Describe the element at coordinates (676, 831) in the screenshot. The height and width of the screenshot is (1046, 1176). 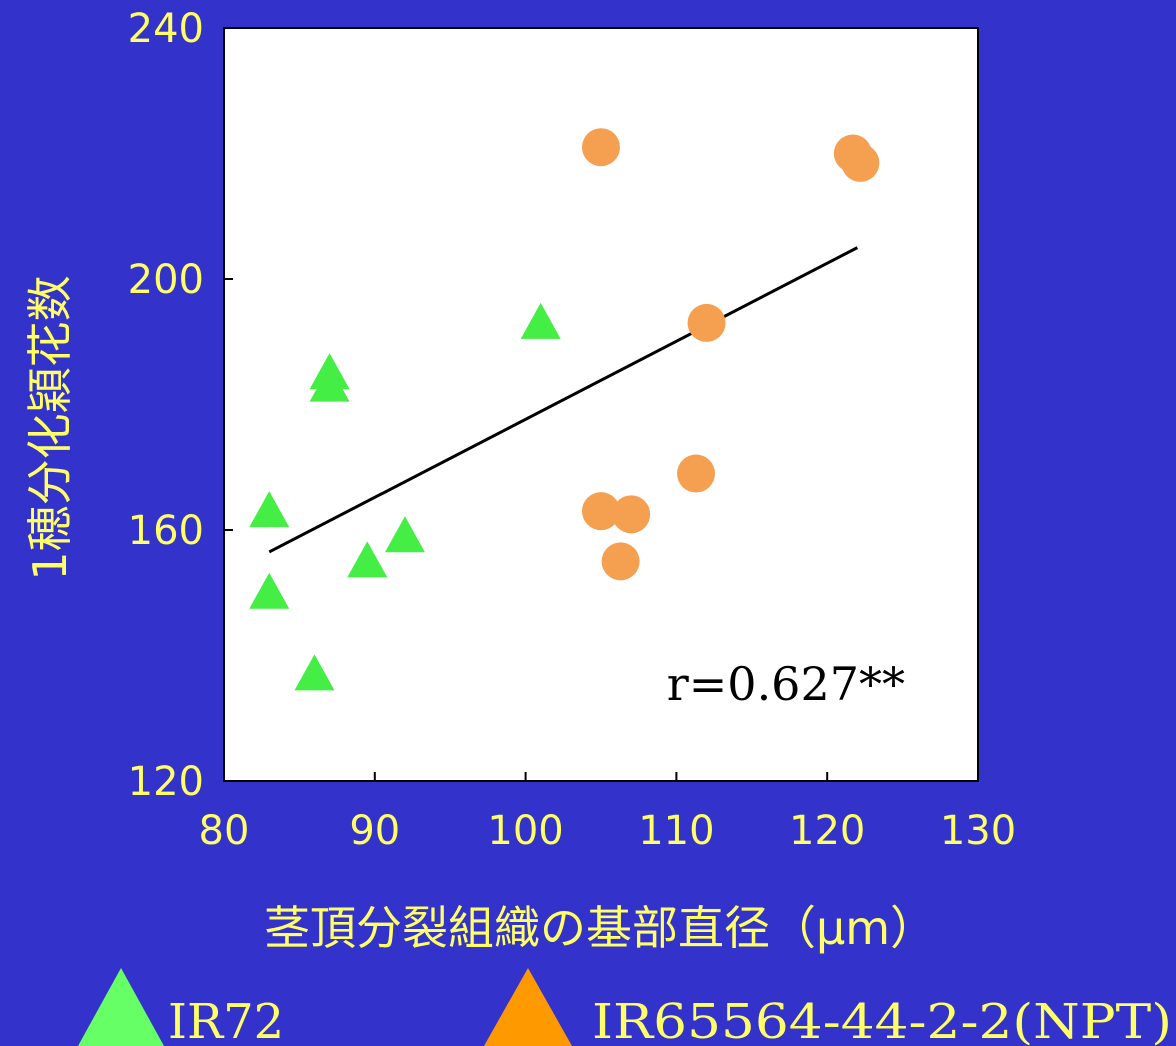
I see `x-tick-label: 110` at that location.